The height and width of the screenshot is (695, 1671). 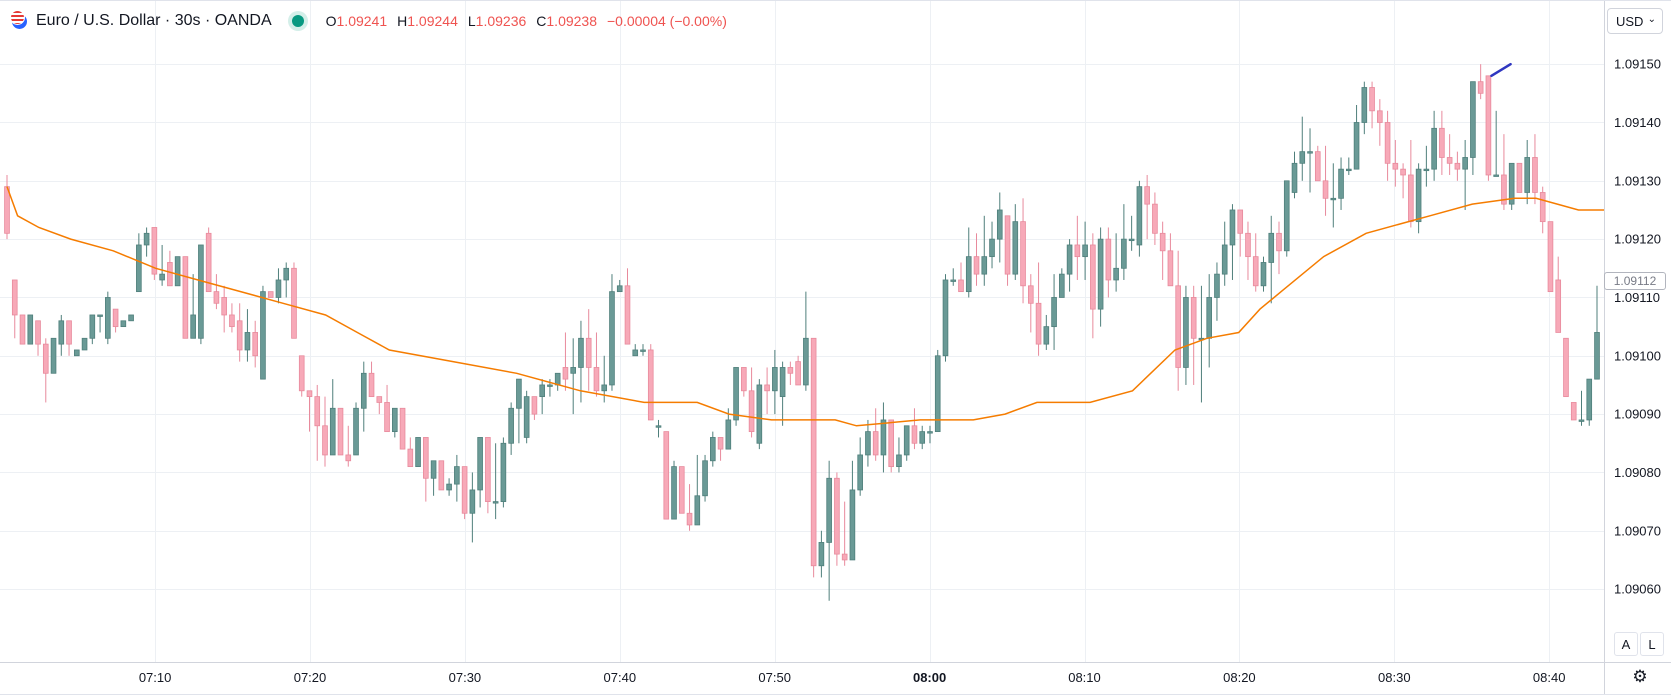 What do you see at coordinates (1549, 677) in the screenshot?
I see `time-tick-label: 08:40` at bounding box center [1549, 677].